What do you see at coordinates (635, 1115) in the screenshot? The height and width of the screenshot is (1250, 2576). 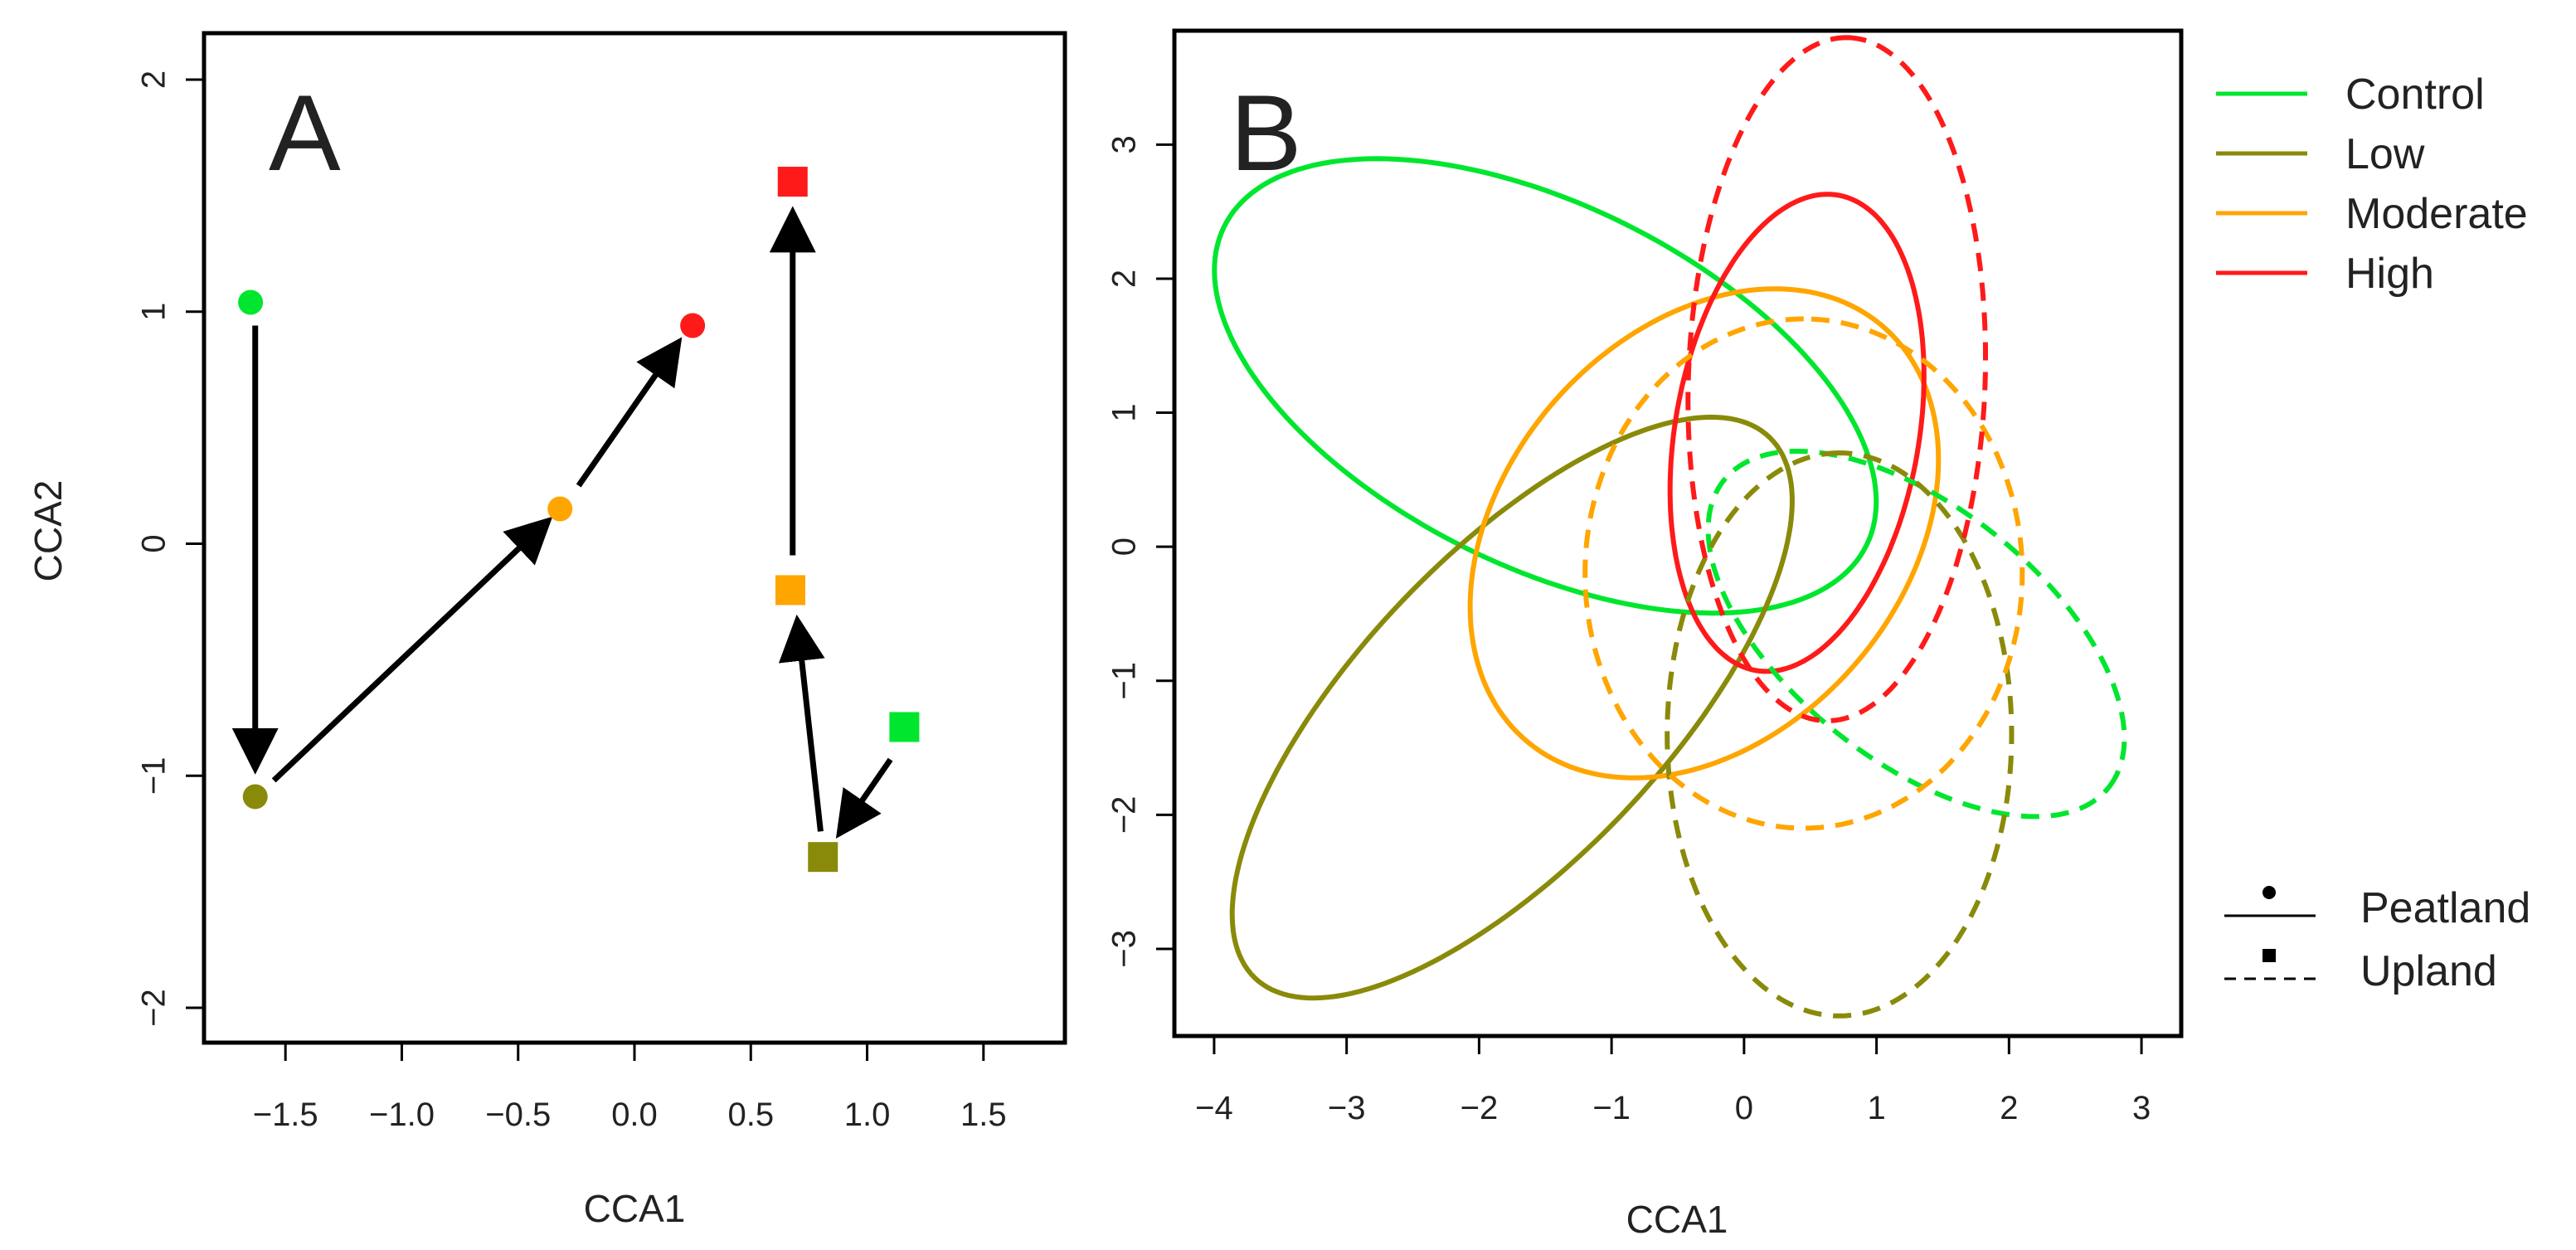 I see `x-tick-label: 0.0` at bounding box center [635, 1115].